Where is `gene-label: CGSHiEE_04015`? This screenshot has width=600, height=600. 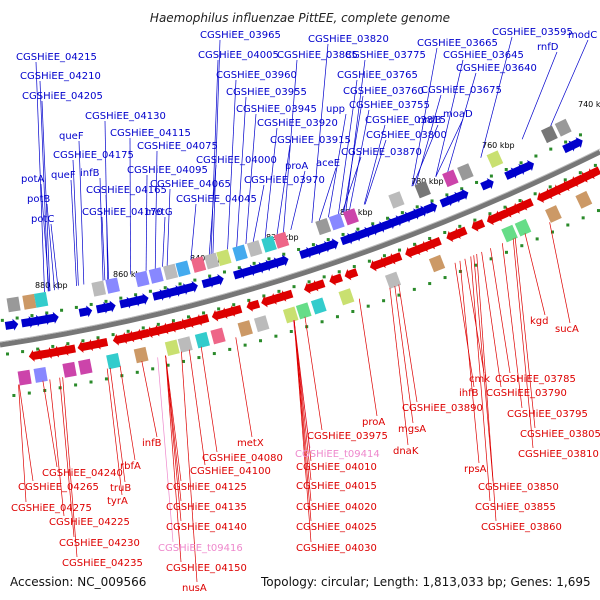 gene-label: CGSHiEE_04015 is located at coordinates (336, 486).